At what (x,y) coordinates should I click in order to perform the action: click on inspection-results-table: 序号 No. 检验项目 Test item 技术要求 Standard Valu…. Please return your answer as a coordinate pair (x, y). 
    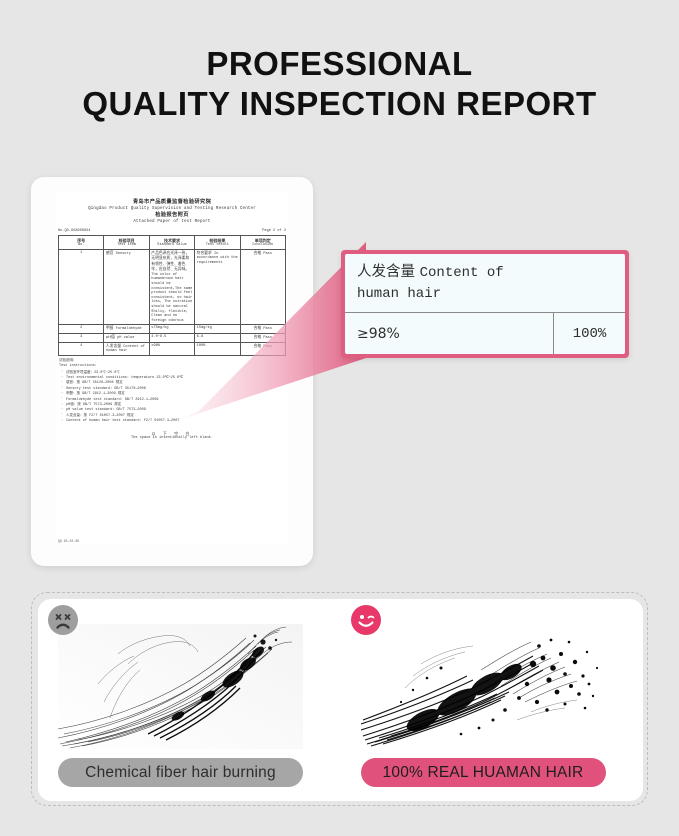
    Looking at the image, I should click on (172, 295).